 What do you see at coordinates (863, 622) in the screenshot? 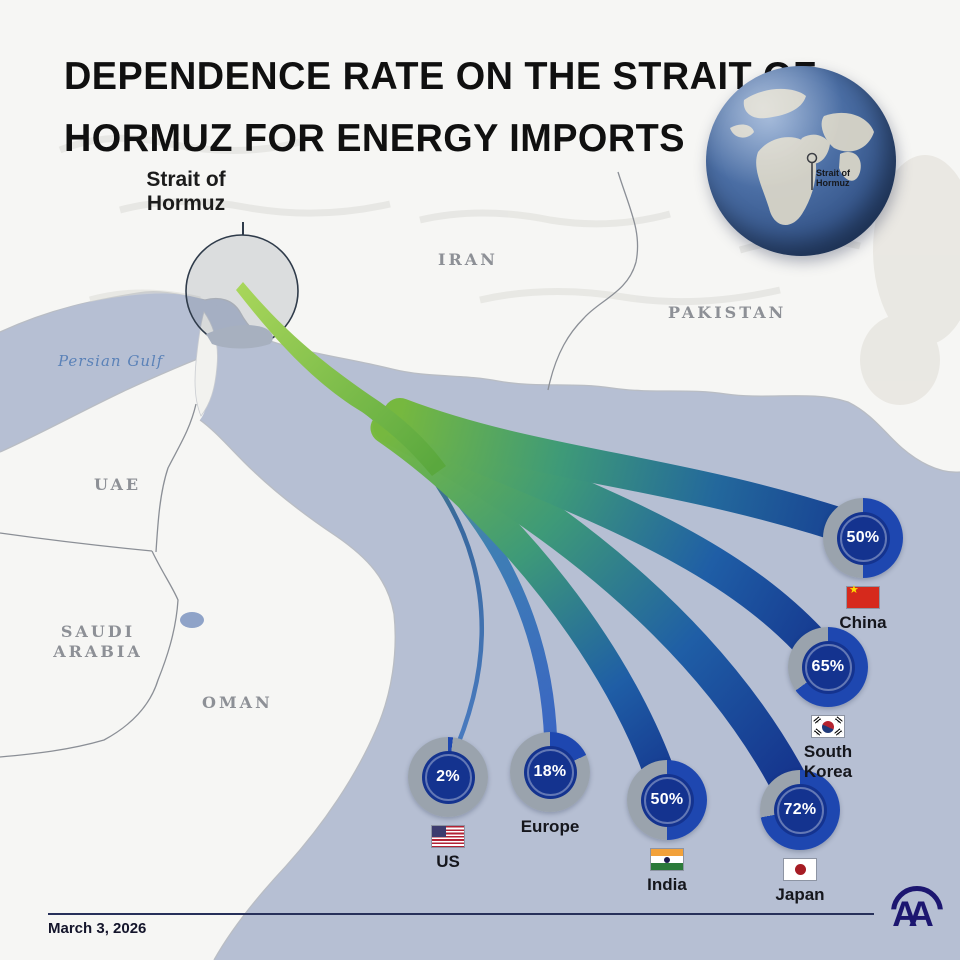
I see `destination-label-china: China` at bounding box center [863, 622].